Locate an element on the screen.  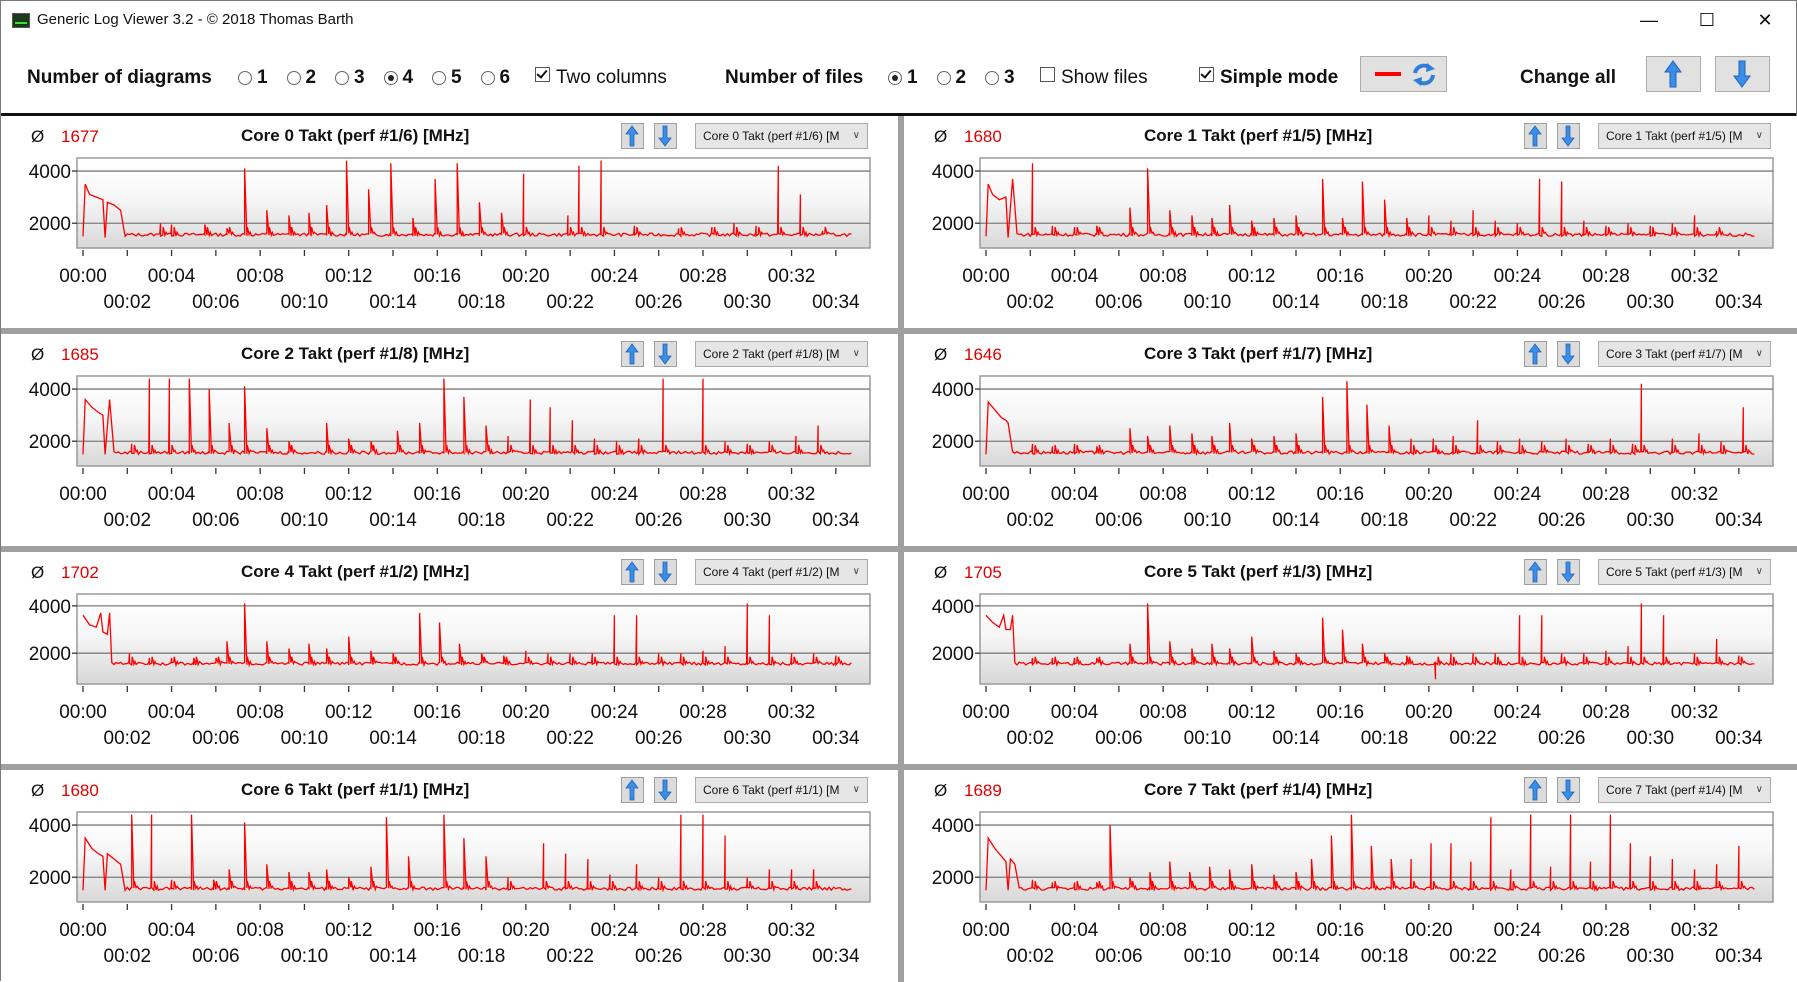
line-color-refresh-icons is located at coordinates (1405, 74).